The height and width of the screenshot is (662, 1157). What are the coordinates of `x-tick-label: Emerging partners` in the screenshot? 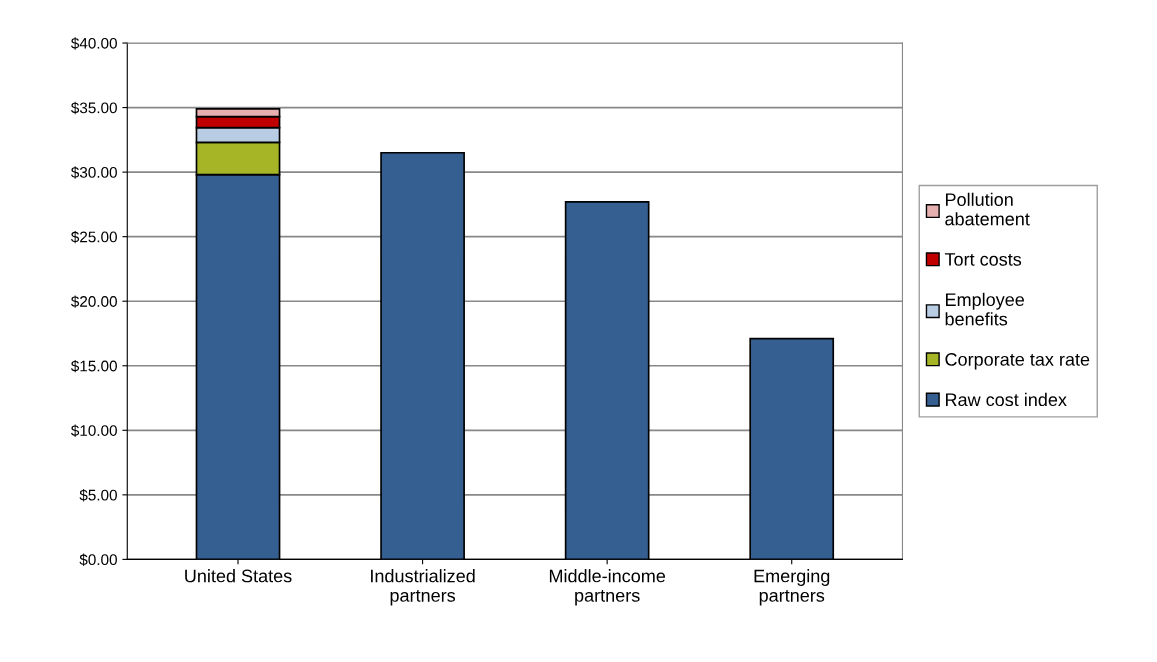 It's located at (792, 587).